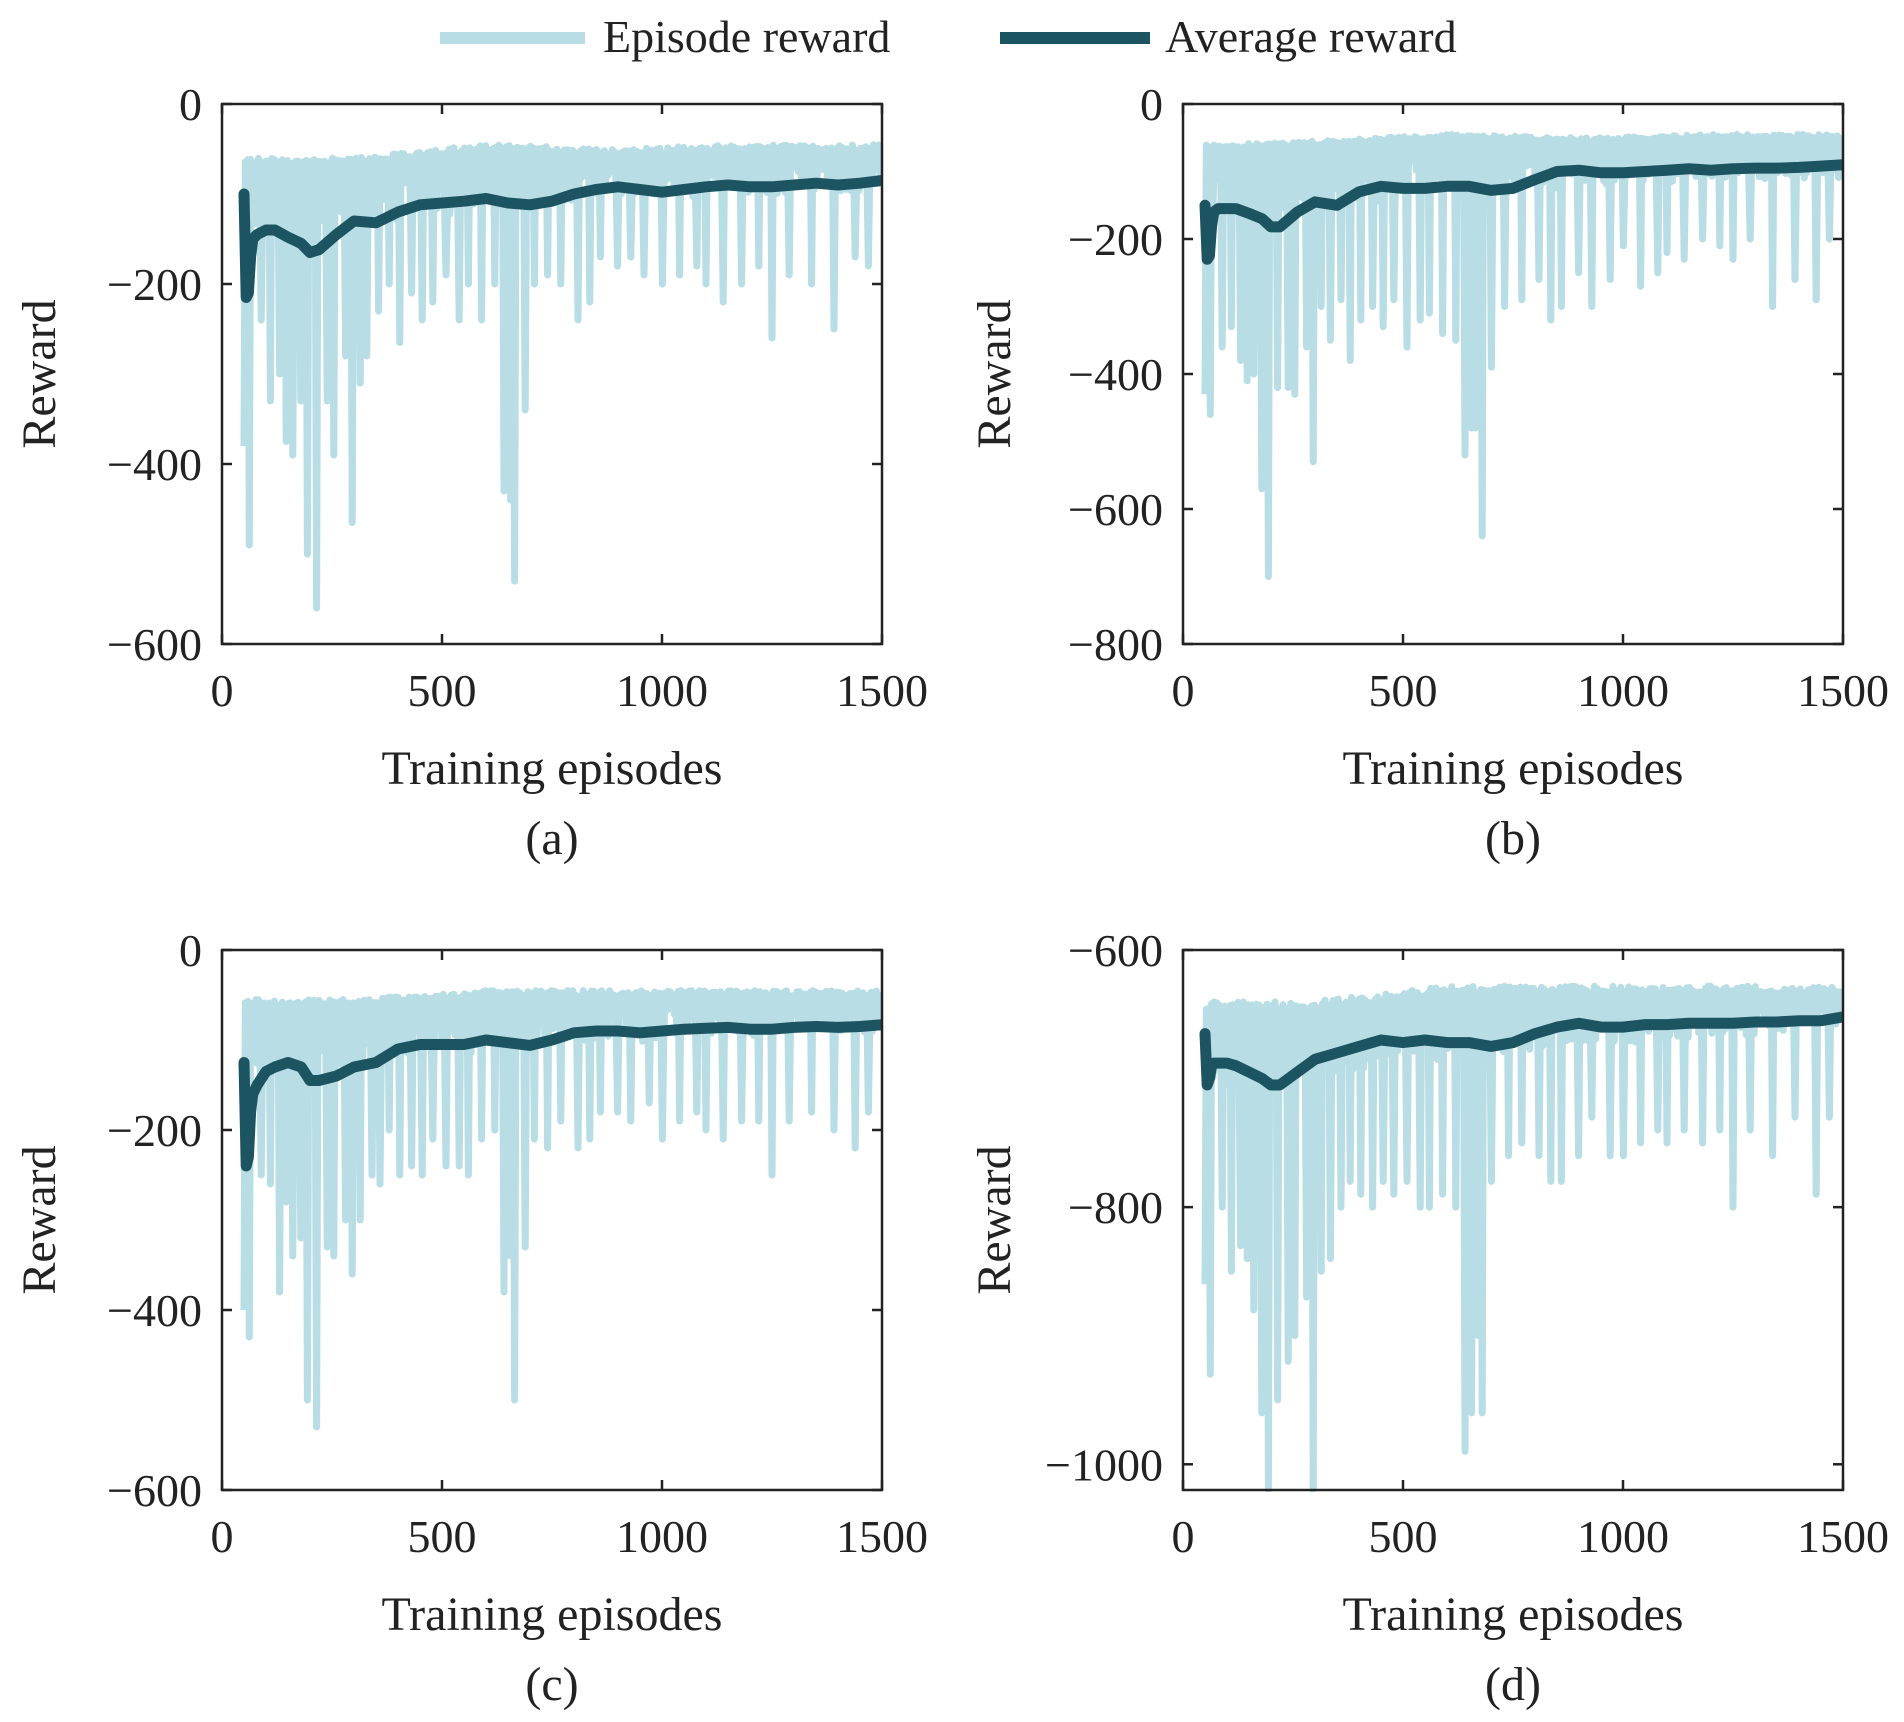 The height and width of the screenshot is (1722, 1904). What do you see at coordinates (948, 36) in the screenshot?
I see `legend: Episode reward Average reward` at bounding box center [948, 36].